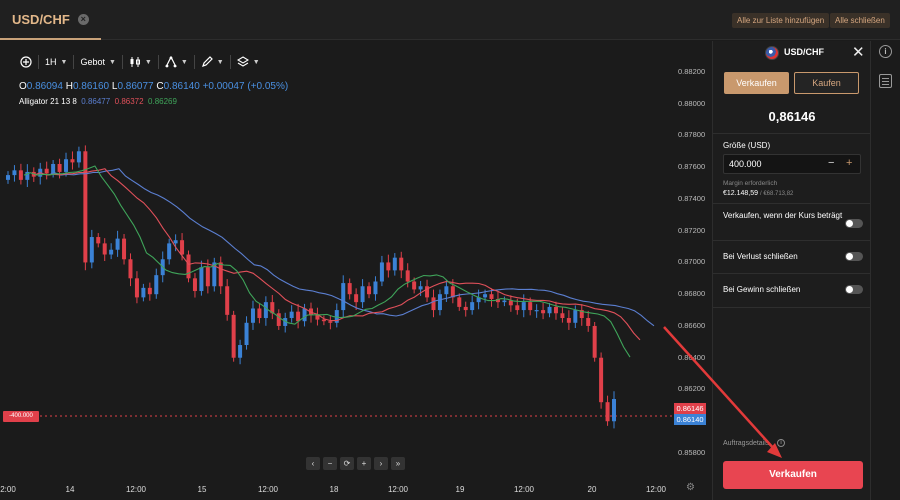  Describe the element at coordinates (777, 194) in the screenshot. I see `margin-total: / €68.713,82` at that location.